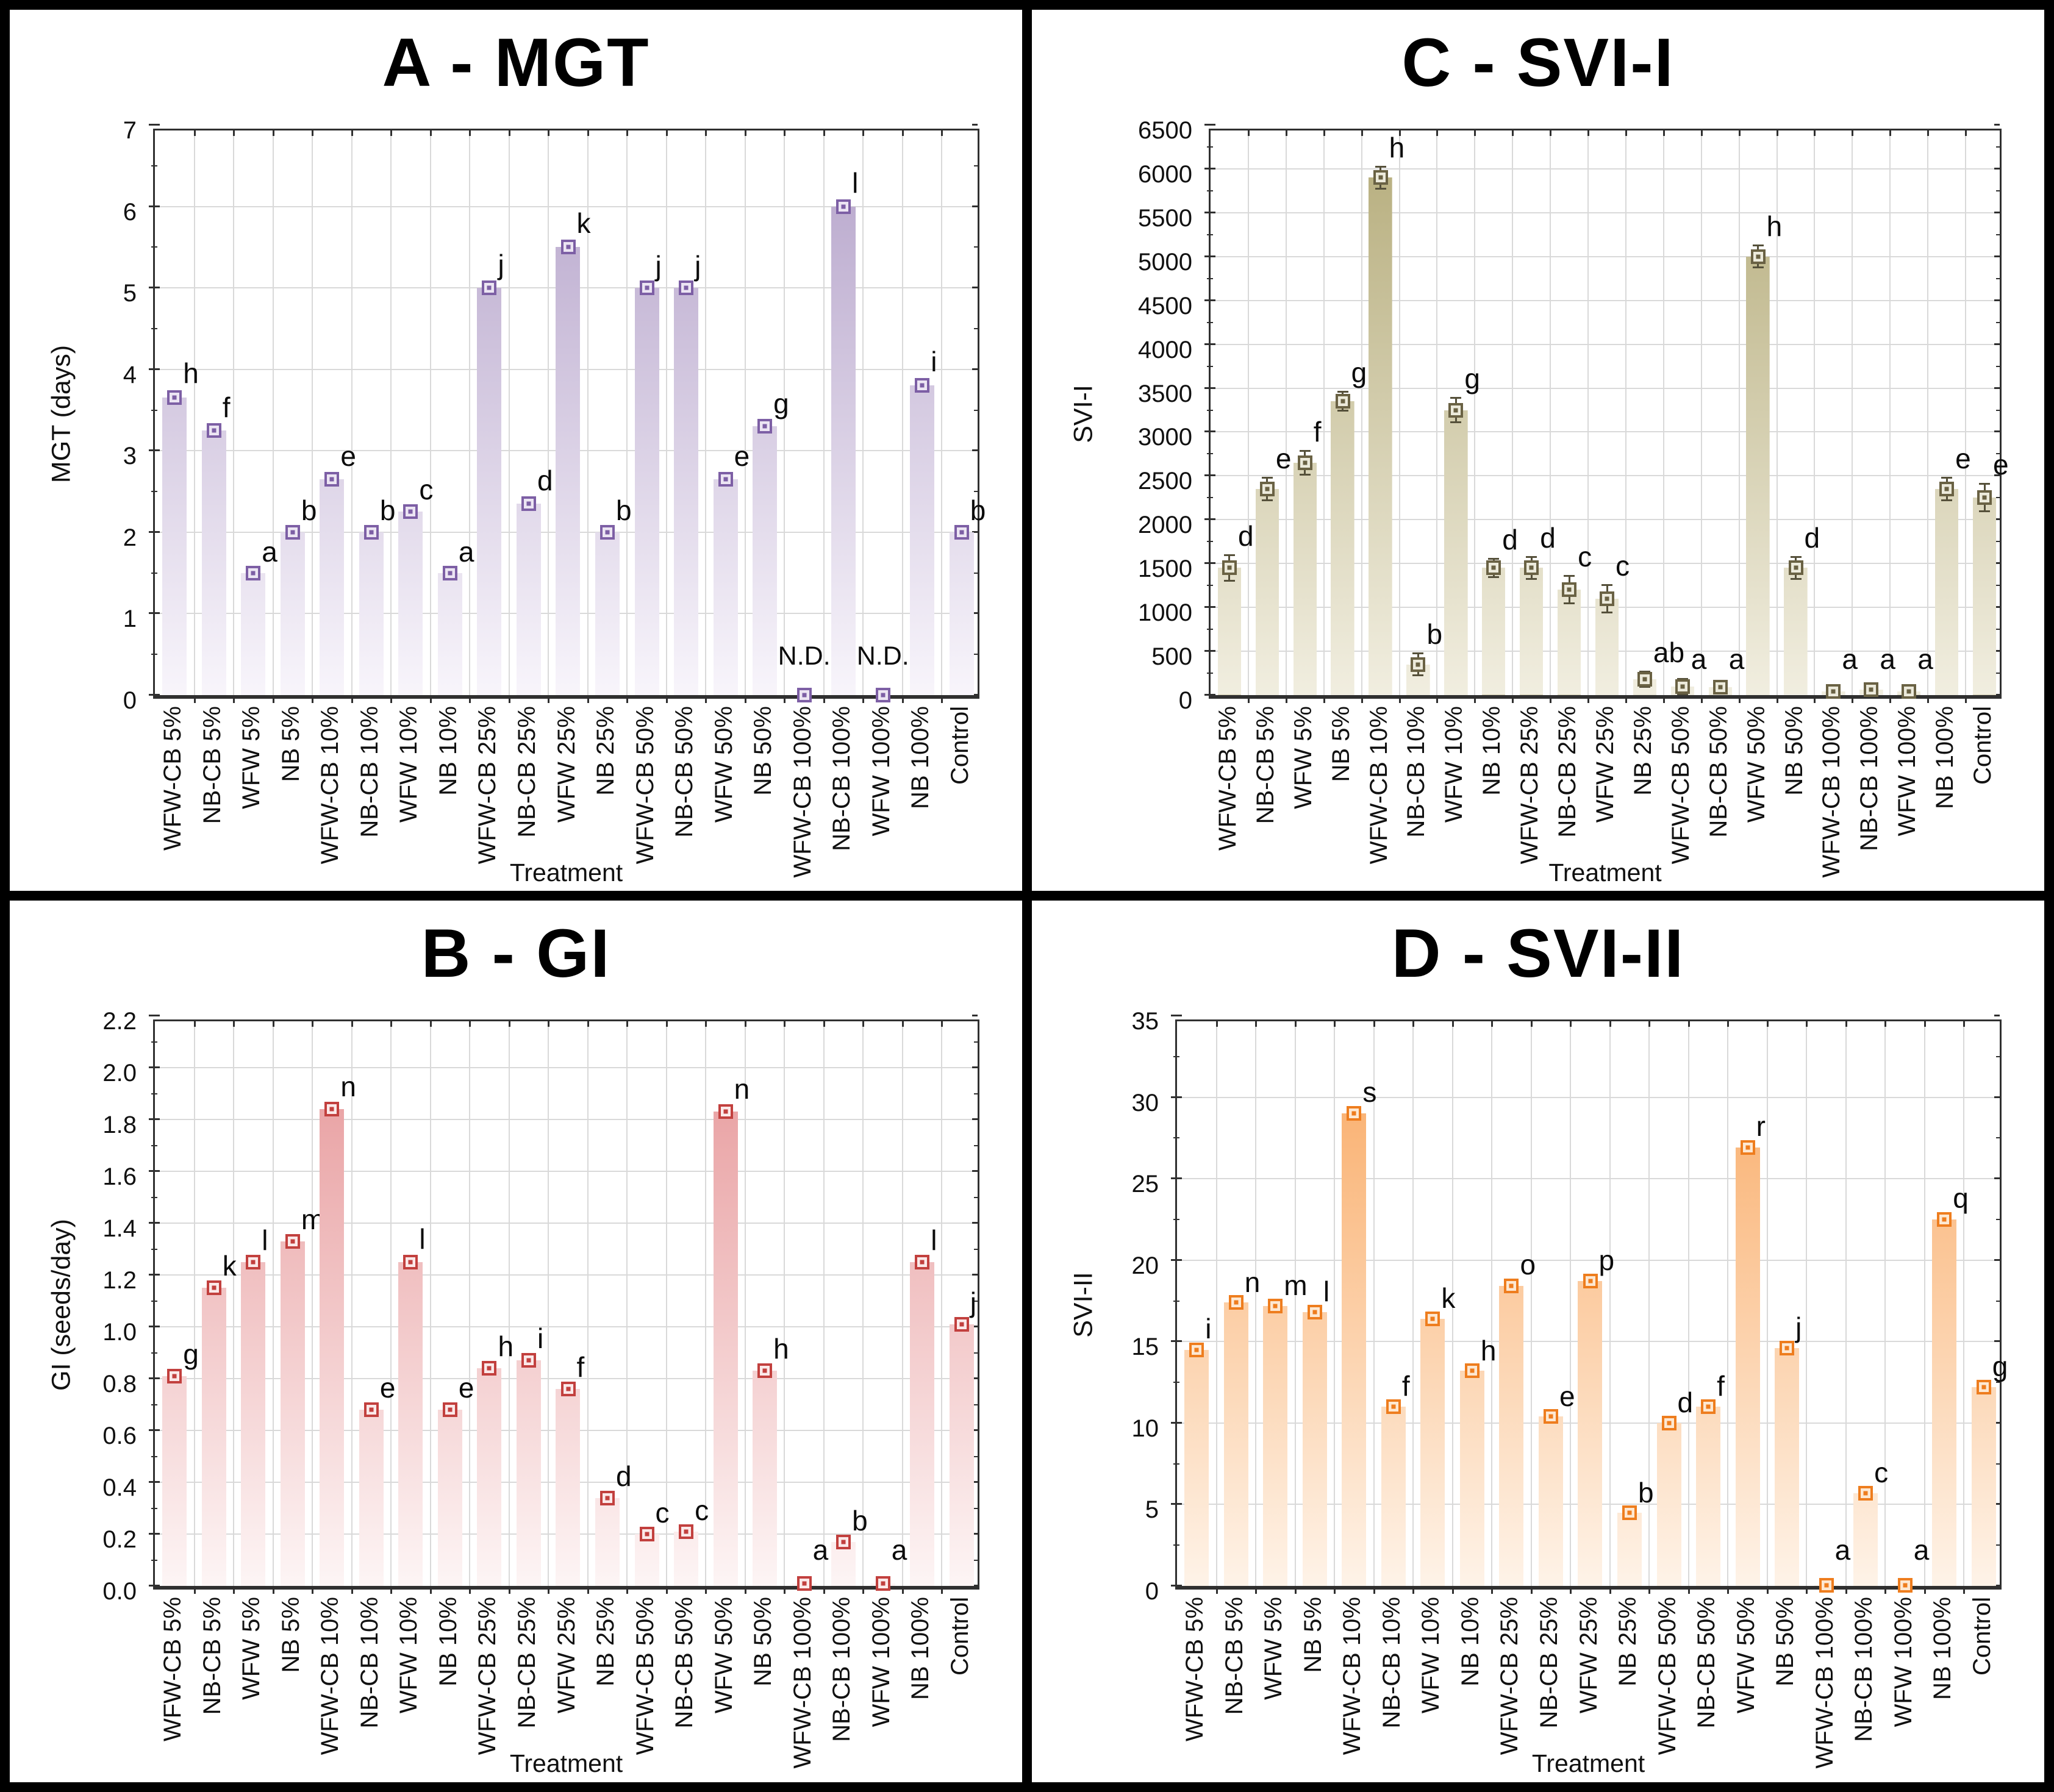 Image resolution: width=2054 pixels, height=1792 pixels. Describe the element at coordinates (1869, 778) in the screenshot. I see `x-tick-label-text: NB-CB 100%` at that location.